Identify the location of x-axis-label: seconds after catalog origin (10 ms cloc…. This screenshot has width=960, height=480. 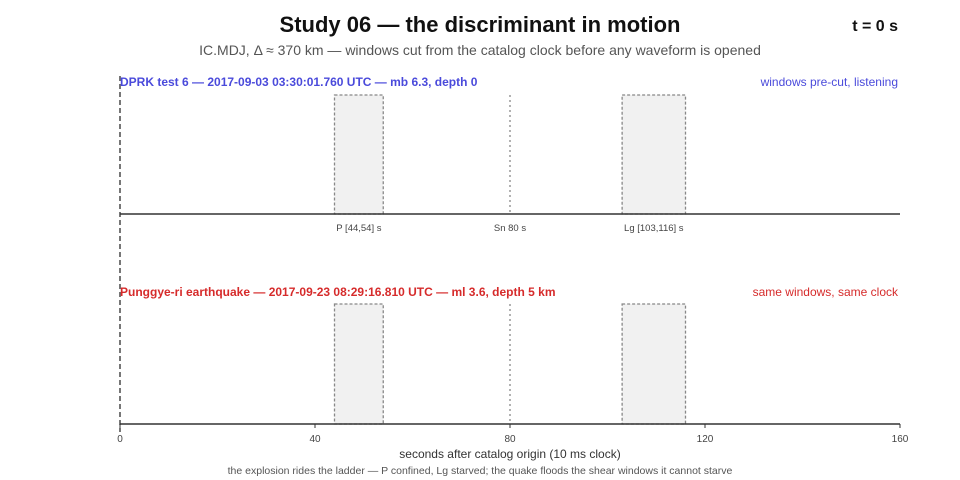
(509, 454).